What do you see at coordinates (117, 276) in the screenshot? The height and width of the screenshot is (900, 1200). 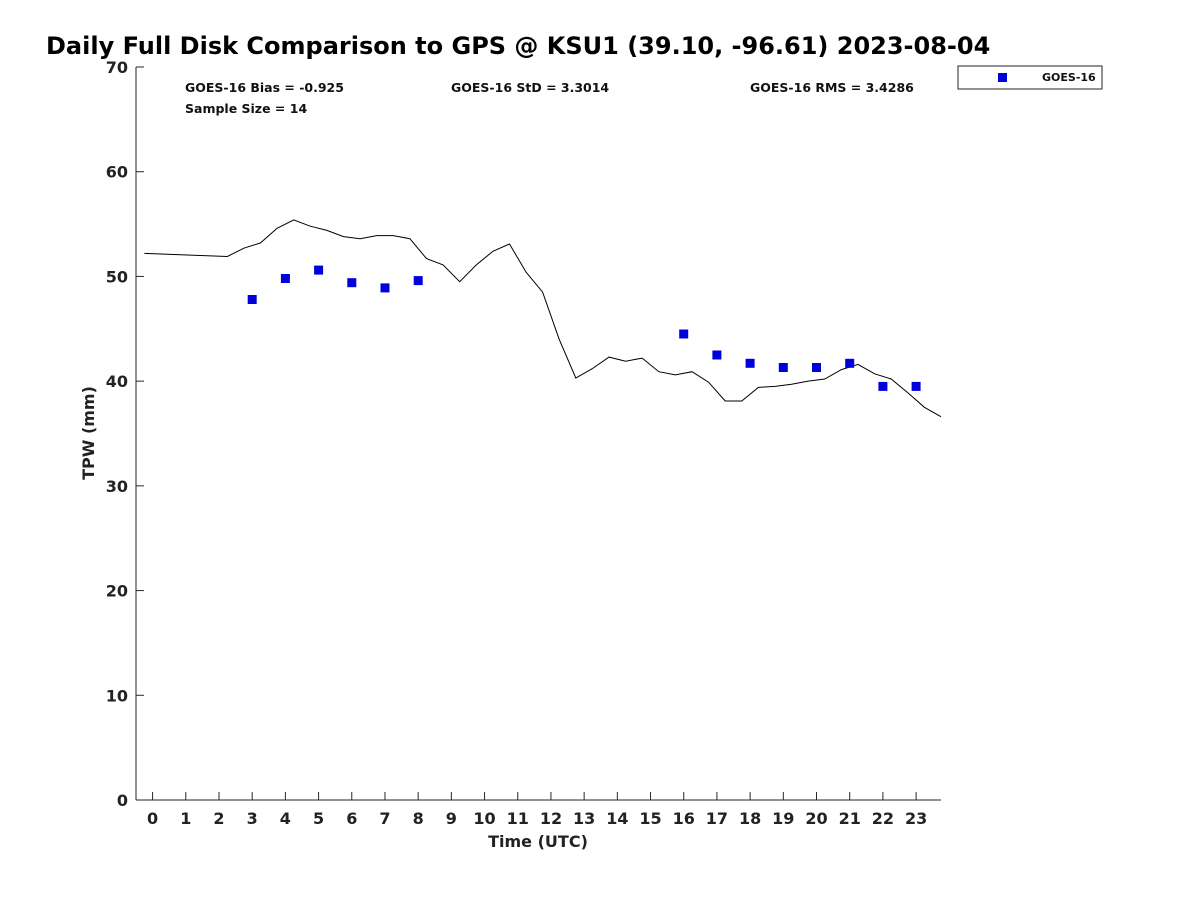 I see `y-tick-label: 50` at bounding box center [117, 276].